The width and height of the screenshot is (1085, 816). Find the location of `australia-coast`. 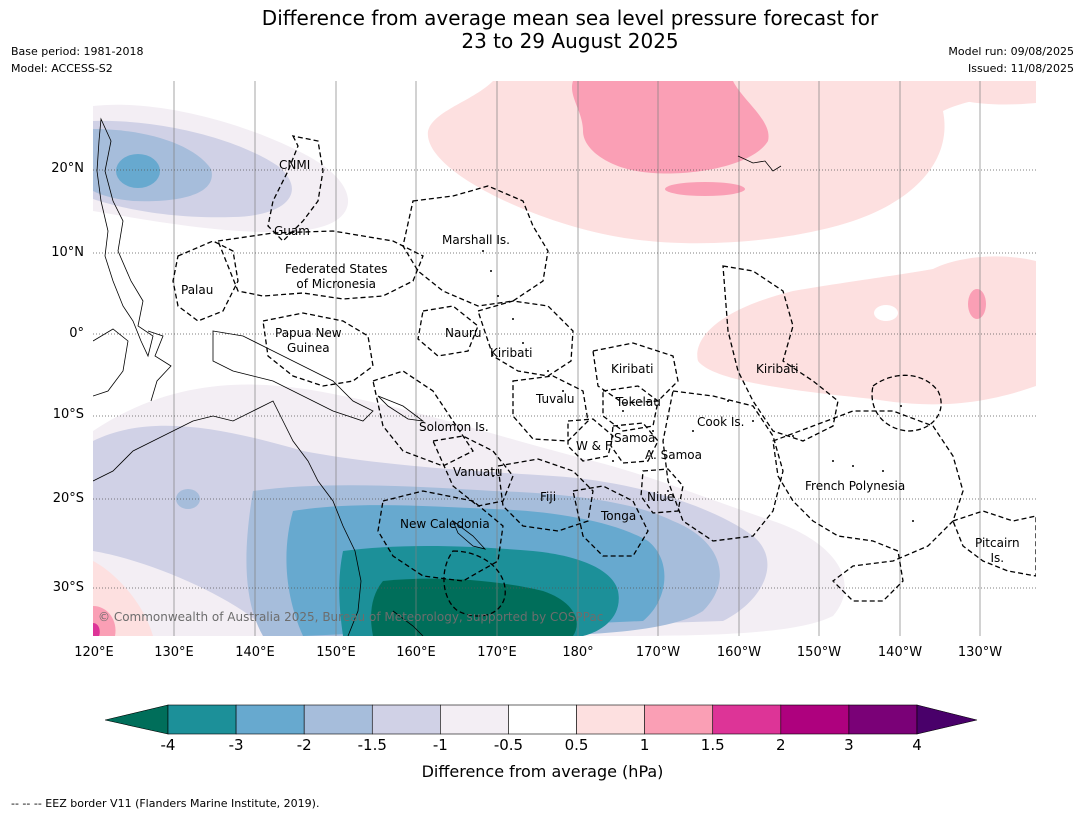

australia-coast is located at coordinates (227, 518).